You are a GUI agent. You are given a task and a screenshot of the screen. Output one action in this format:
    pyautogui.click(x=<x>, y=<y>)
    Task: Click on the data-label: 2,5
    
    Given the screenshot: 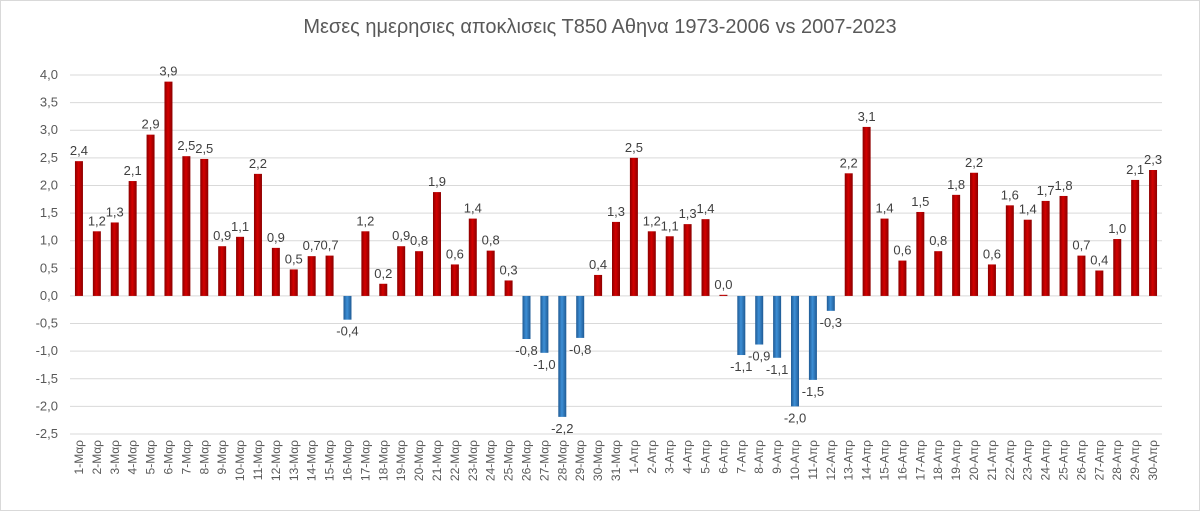 What is the action you would take?
    pyautogui.click(x=186, y=145)
    